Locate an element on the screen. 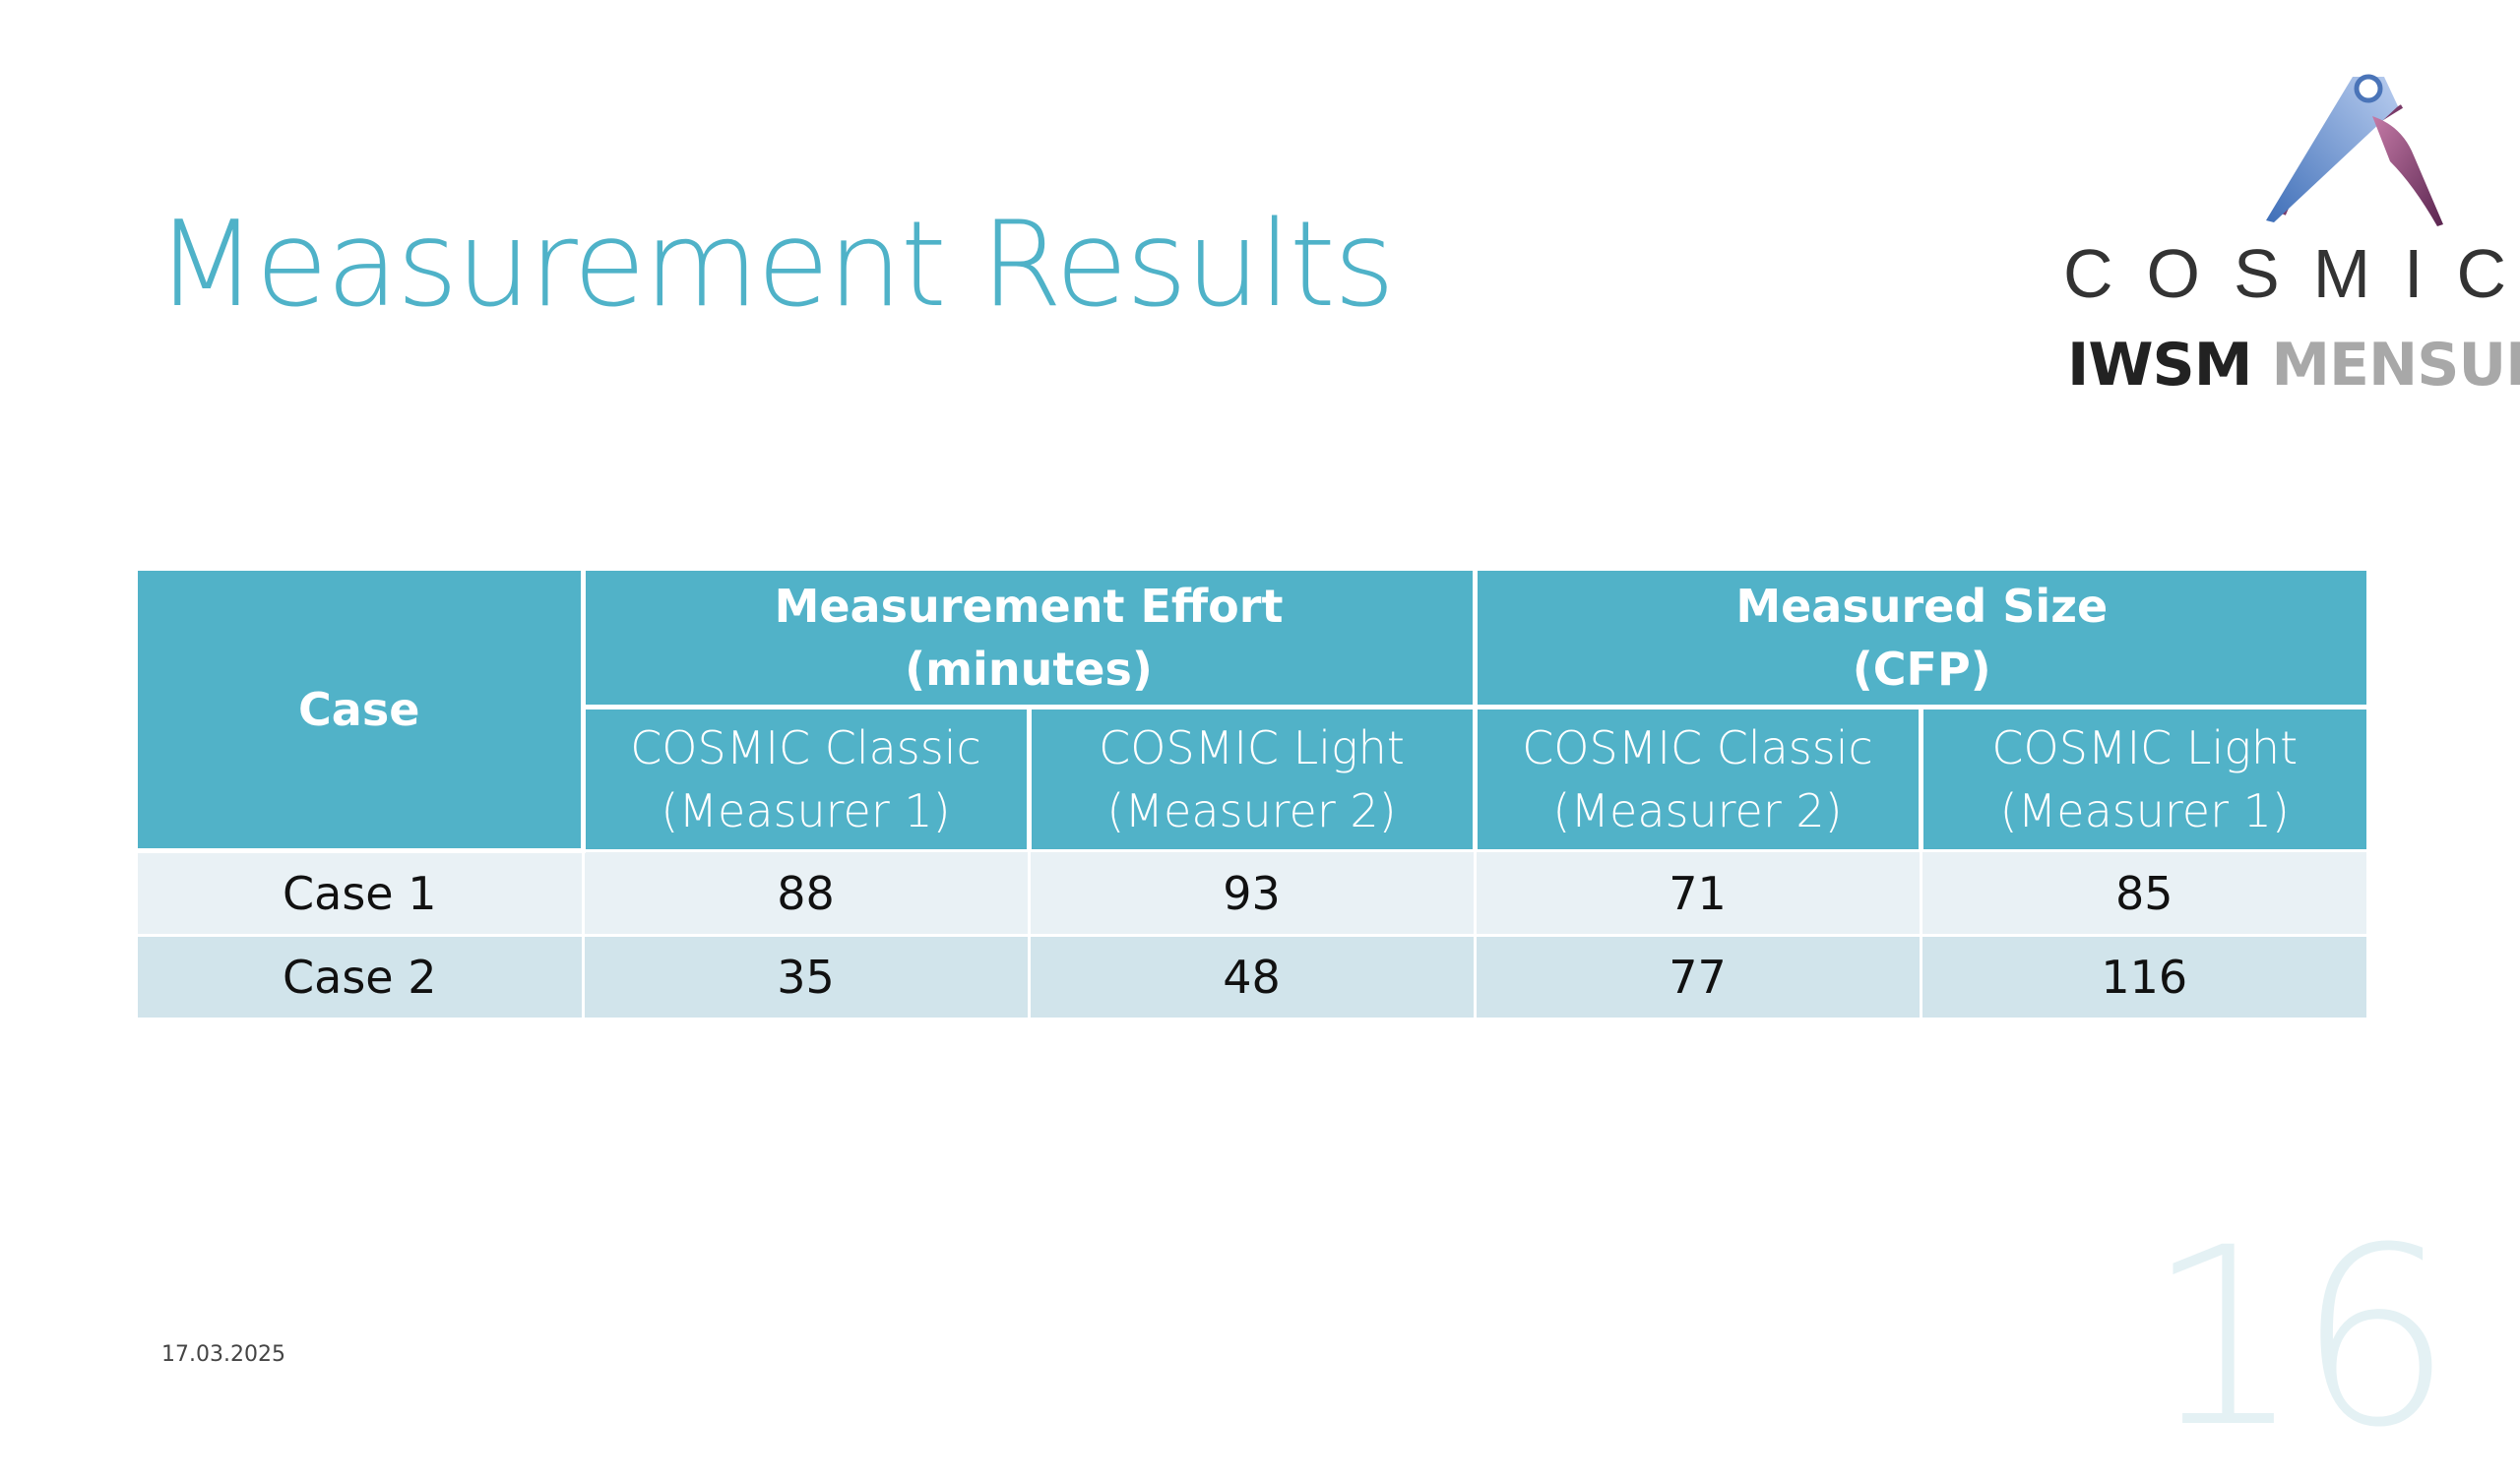 This screenshot has height=1481, width=2520. group-header-line1: Measured Size is located at coordinates (1922, 606).